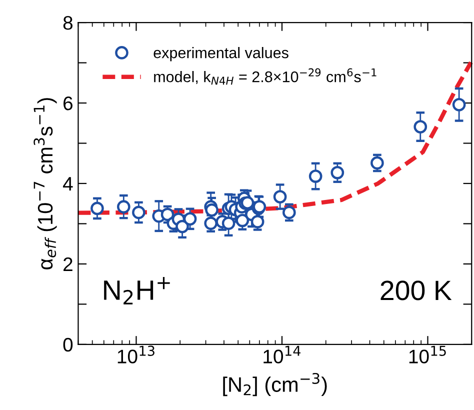 The width and height of the screenshot is (474, 410). I want to click on x-tick-label: 10$^{14}$, so click(282, 355).